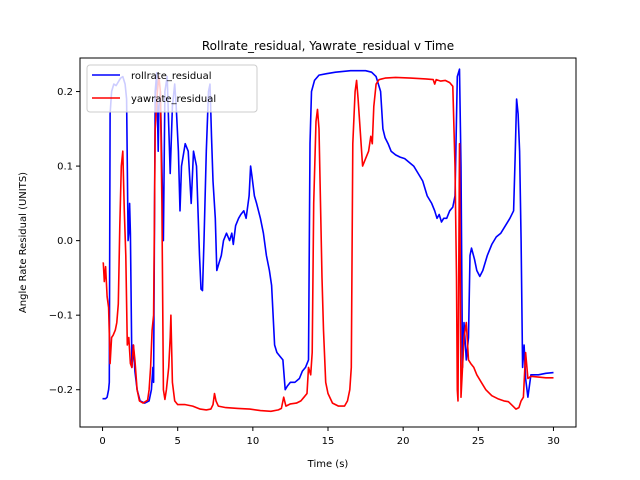 This screenshot has height=480, width=640. I want to click on legend: rollrate_residual yawrate_residual, so click(172, 88).